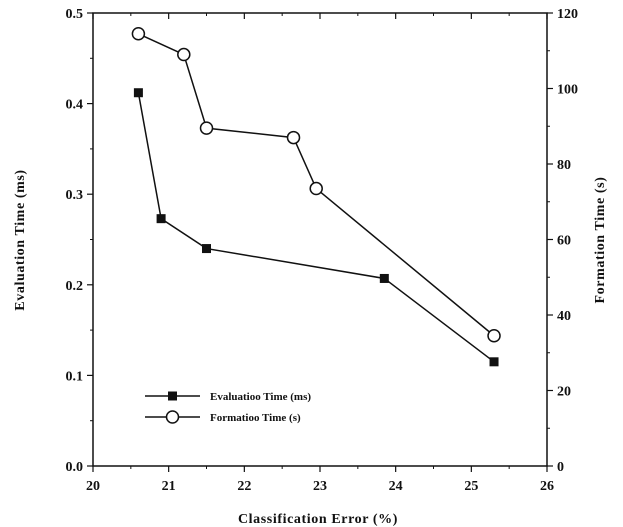 The height and width of the screenshot is (527, 623). Describe the element at coordinates (20, 239) in the screenshot. I see `y-axis-left-title: Evaluation Time (ms)` at that location.